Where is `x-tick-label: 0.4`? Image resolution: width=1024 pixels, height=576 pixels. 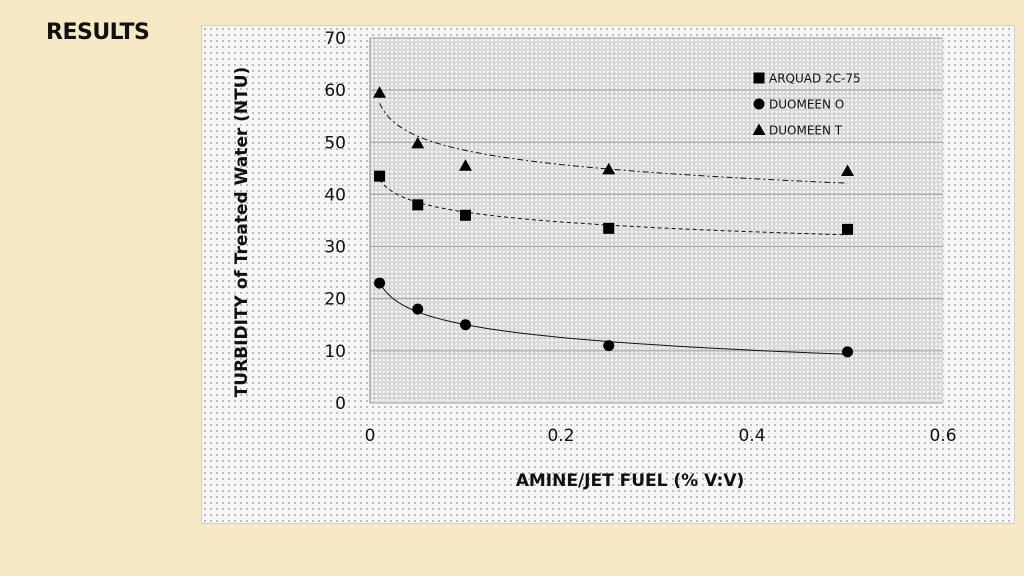
x-tick-label: 0.4 is located at coordinates (751, 436).